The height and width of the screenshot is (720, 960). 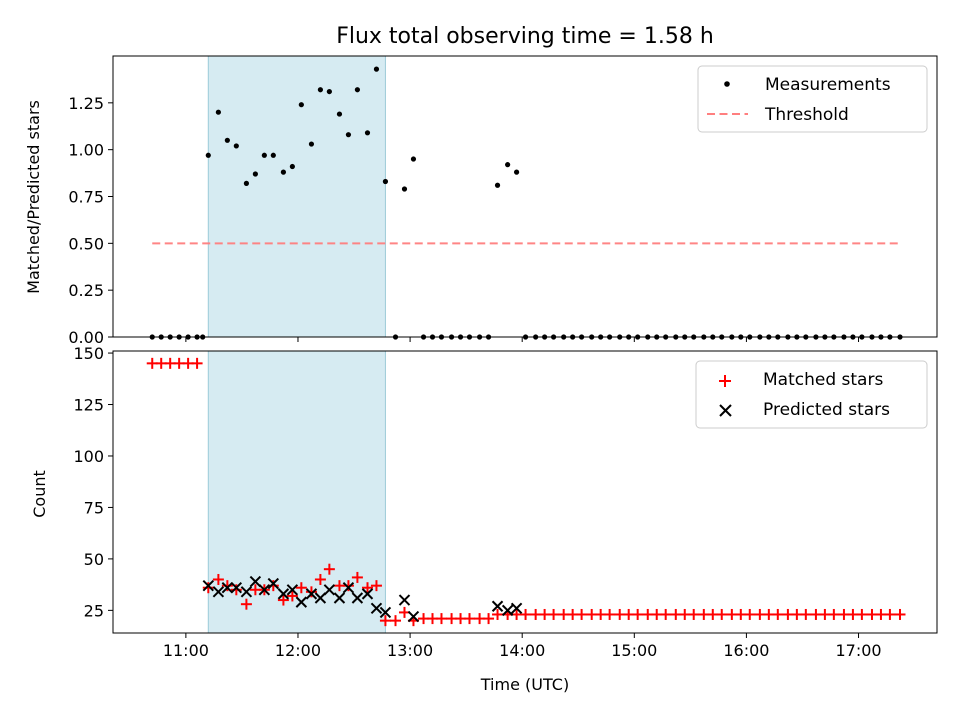 What do you see at coordinates (522, 650) in the screenshot?
I see `x-tick-label: 14:00` at bounding box center [522, 650].